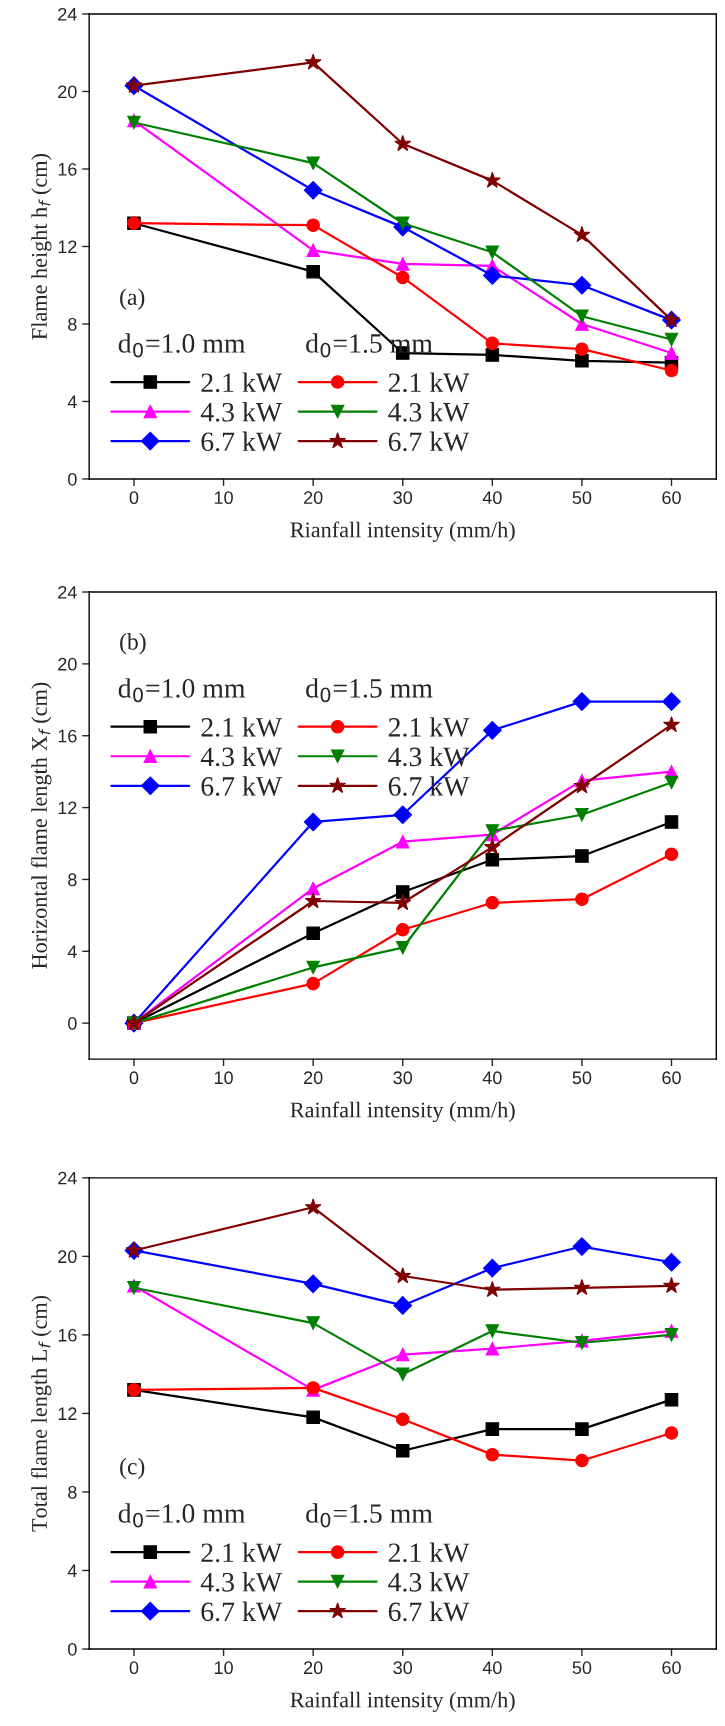 The height and width of the screenshot is (1726, 725). What do you see at coordinates (402, 531) in the screenshot?
I see `x-axis-title: Rianfall intensity (mm/h)` at bounding box center [402, 531].